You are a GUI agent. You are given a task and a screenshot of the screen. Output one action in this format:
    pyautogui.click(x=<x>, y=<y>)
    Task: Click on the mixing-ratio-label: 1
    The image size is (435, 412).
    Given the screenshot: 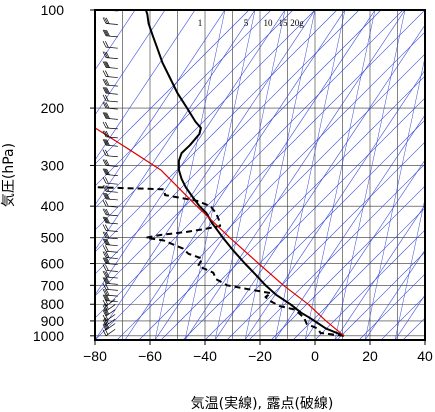 What is the action you would take?
    pyautogui.click(x=200, y=23)
    